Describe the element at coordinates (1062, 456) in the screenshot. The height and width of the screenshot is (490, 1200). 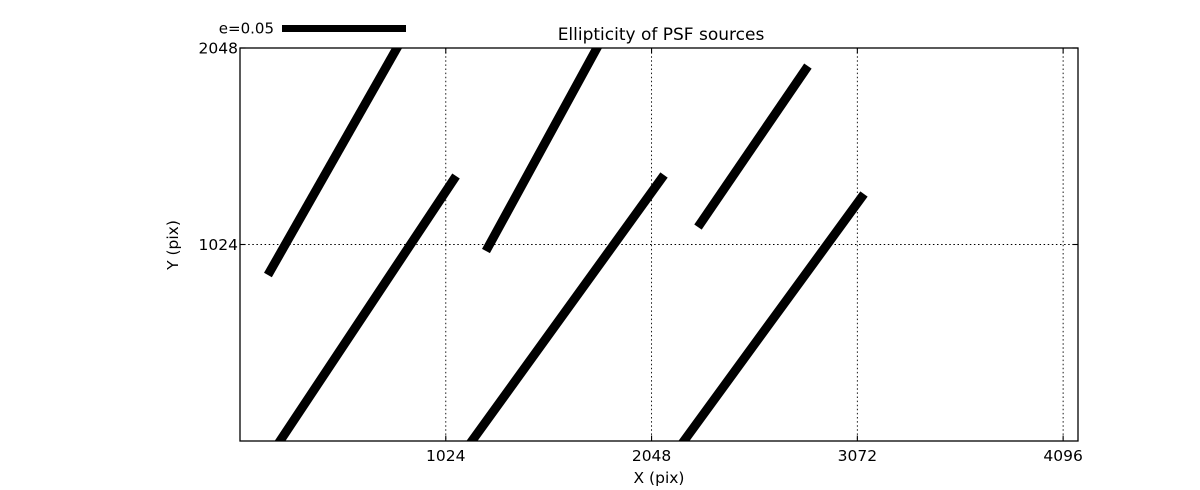
I see `x-tick-label: 4096` at that location.